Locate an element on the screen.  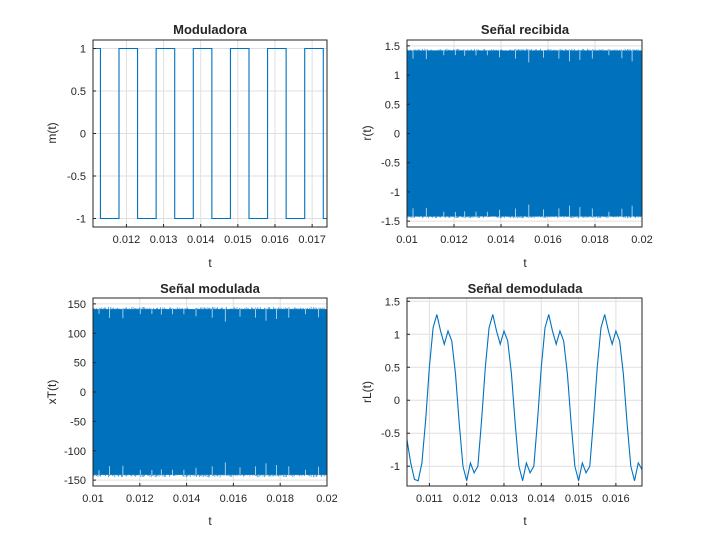
axes-frame is located at coordinates (524, 392).